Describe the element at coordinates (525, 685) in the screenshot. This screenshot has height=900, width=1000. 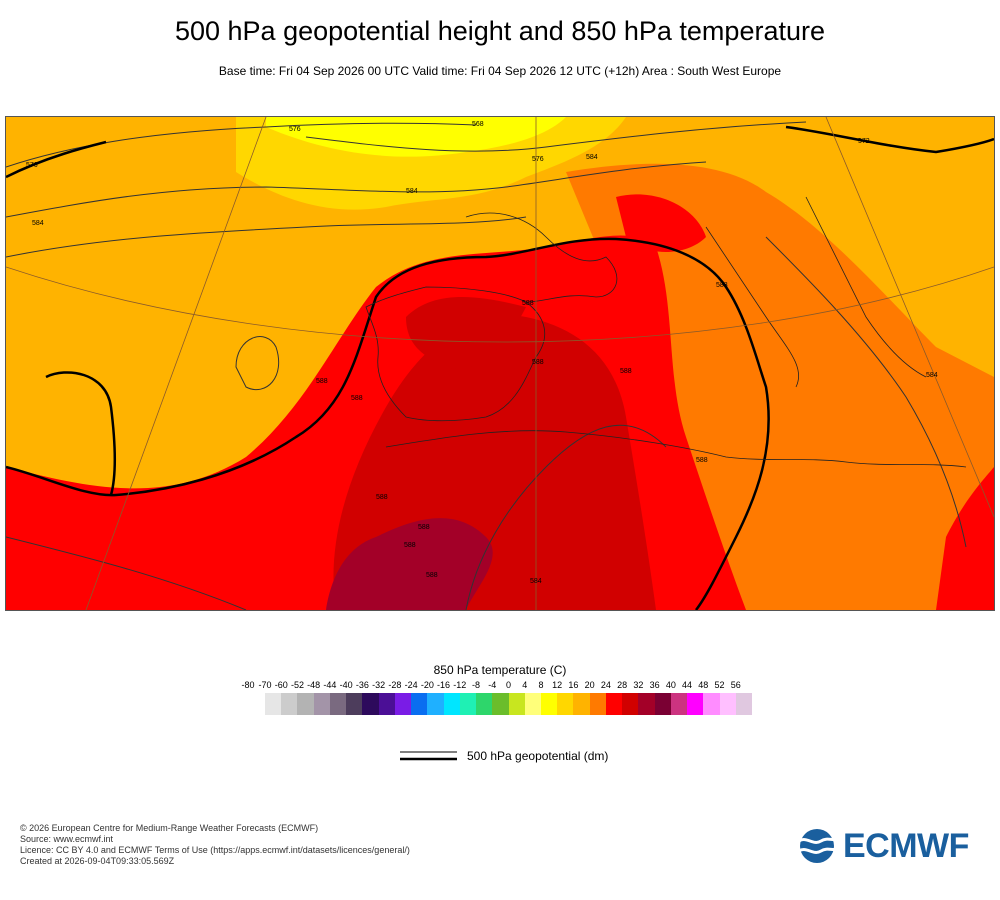
I see `colorbar-tick-label: 4` at that location.